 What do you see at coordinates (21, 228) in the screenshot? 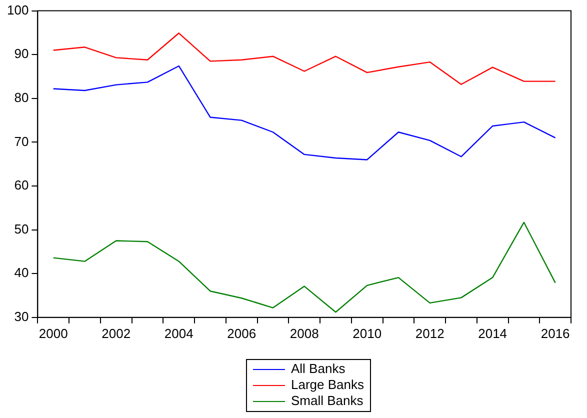
I see `y-tick-label: 50` at bounding box center [21, 228].